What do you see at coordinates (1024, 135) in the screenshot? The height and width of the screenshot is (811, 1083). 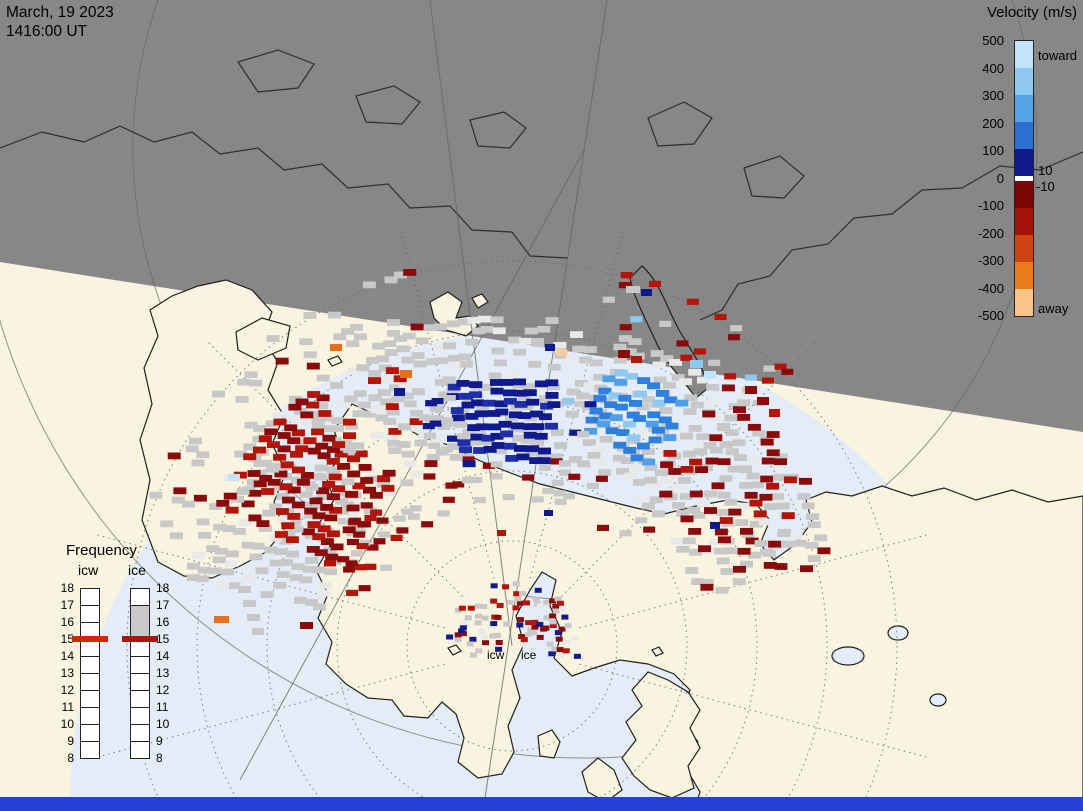 I see `velocity-colorbar-segment` at bounding box center [1024, 135].